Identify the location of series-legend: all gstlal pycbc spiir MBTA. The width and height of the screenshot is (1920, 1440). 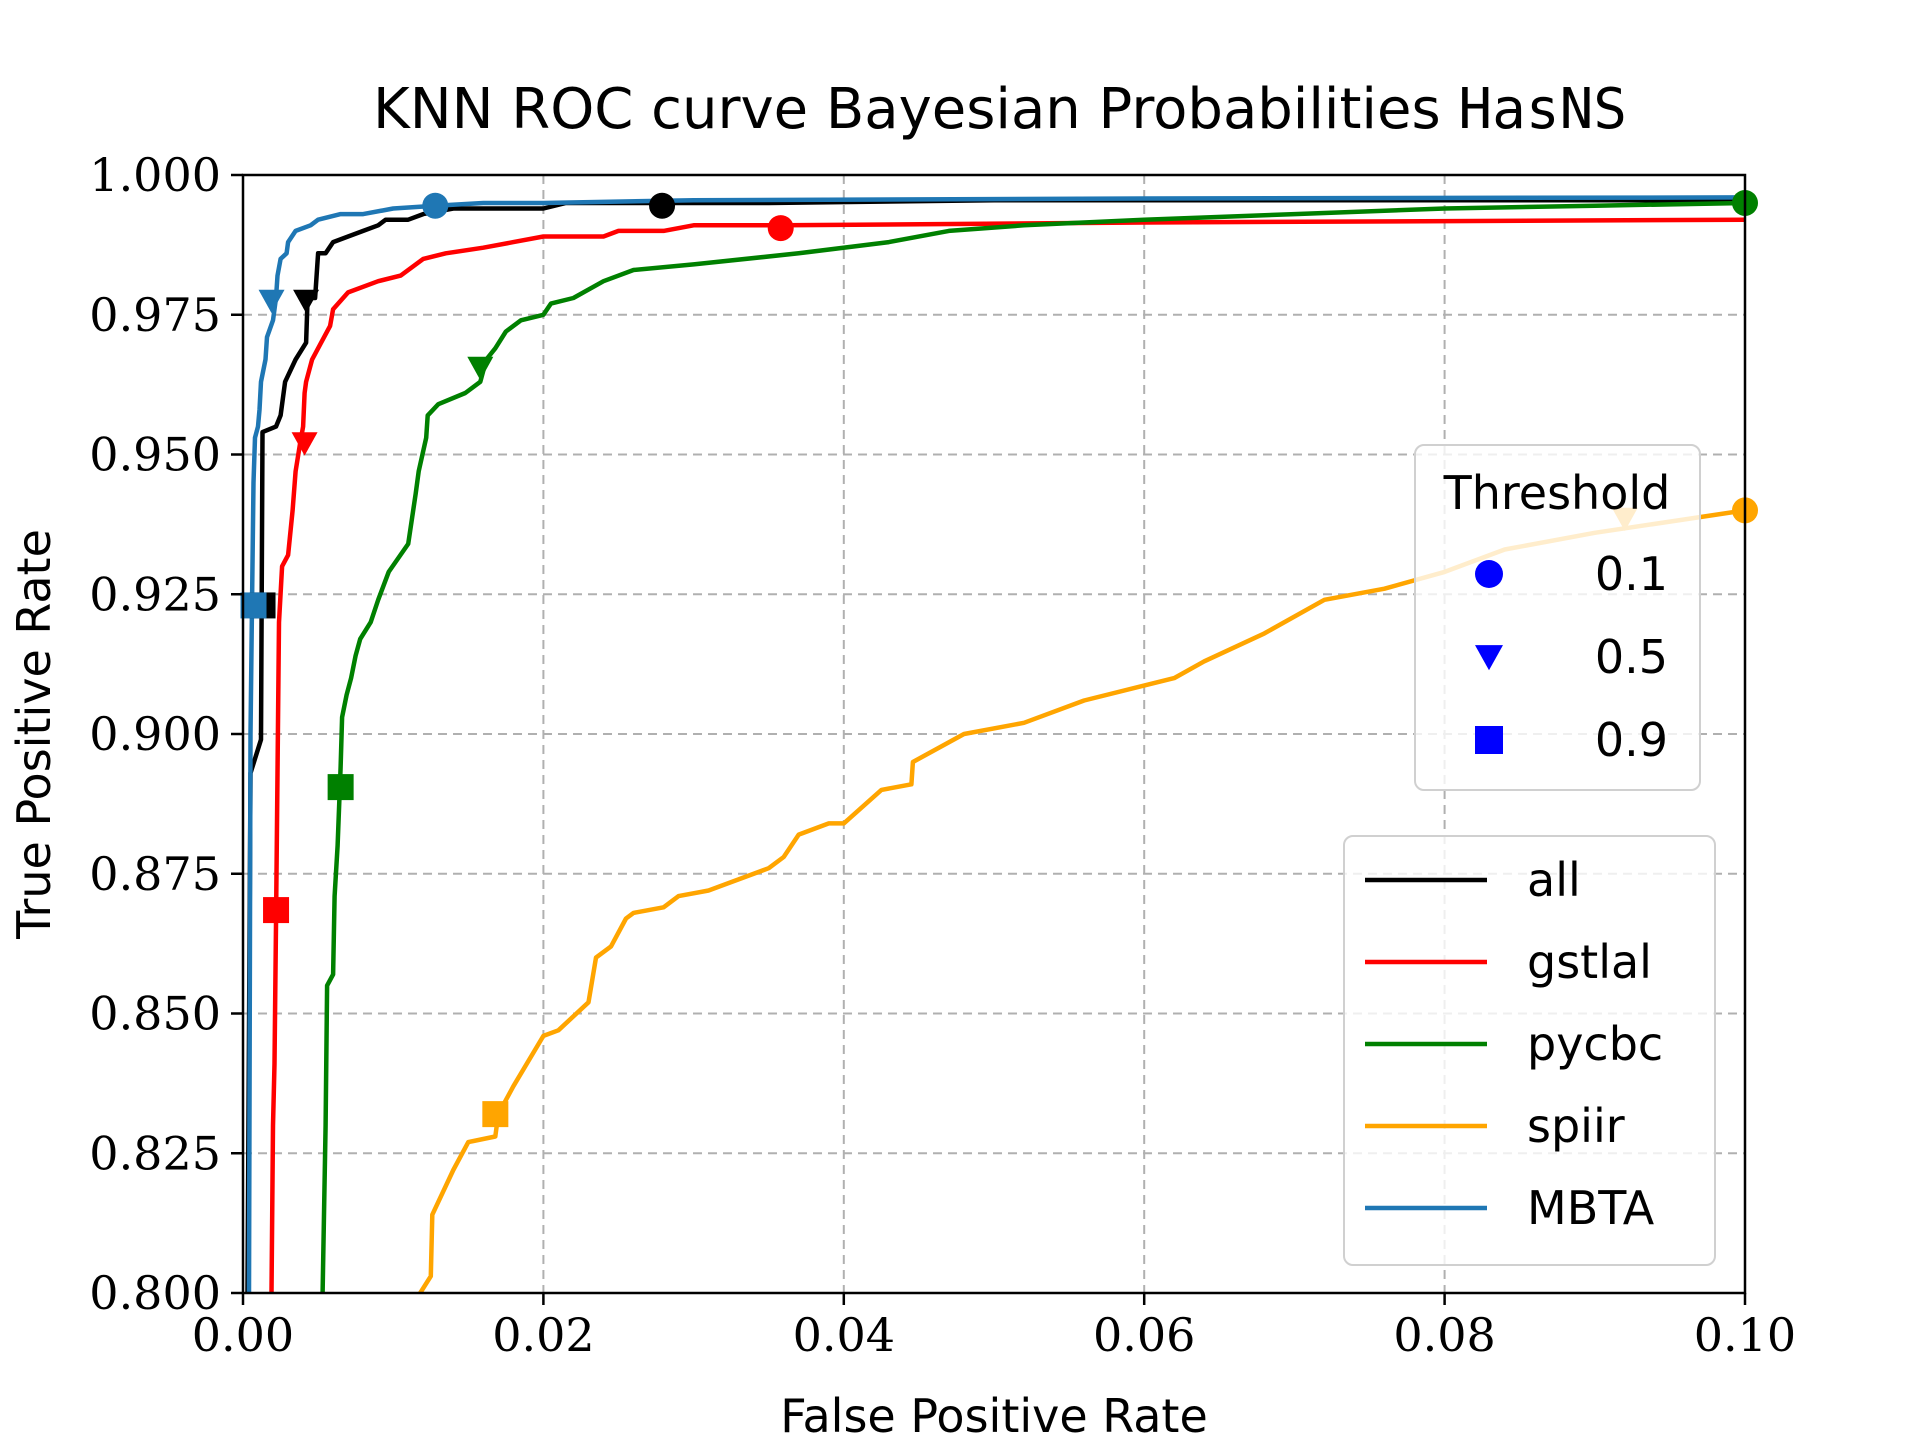
(1529, 1050).